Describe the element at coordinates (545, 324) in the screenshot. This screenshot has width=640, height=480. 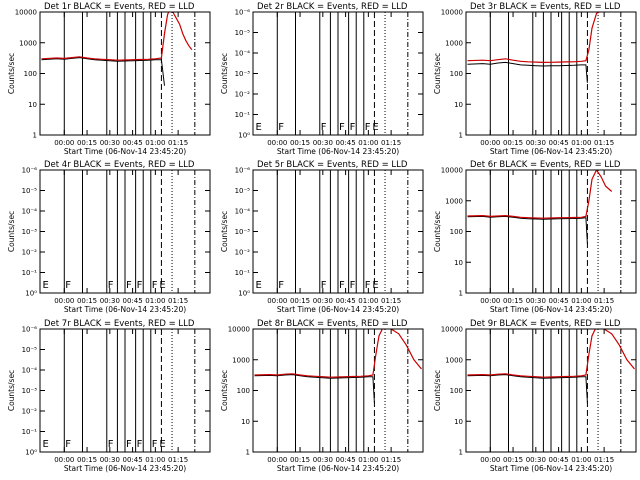
I see `panel-title: Det 9r BLACK = Events, RED = LLD` at that location.